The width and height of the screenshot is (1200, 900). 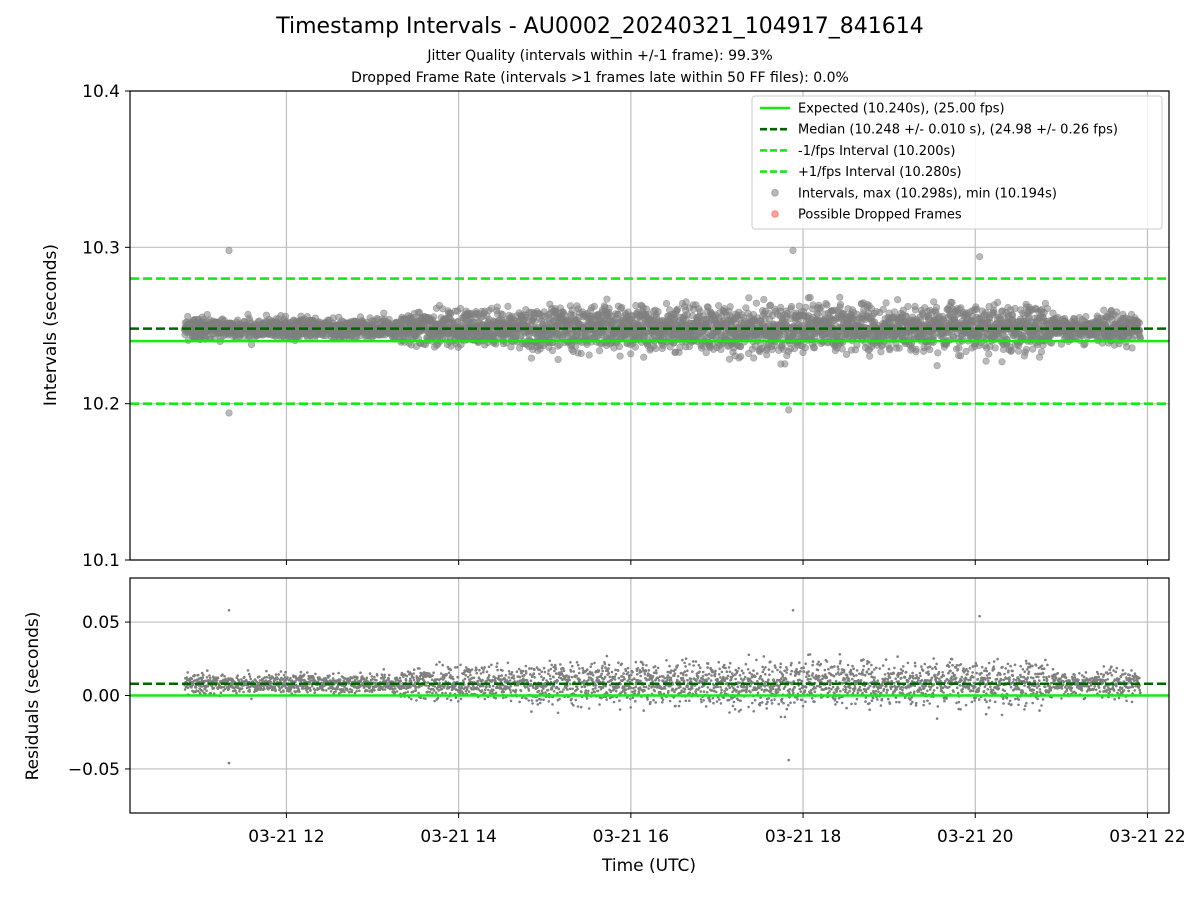 I want to click on legend-marker-intervals, so click(x=775, y=193).